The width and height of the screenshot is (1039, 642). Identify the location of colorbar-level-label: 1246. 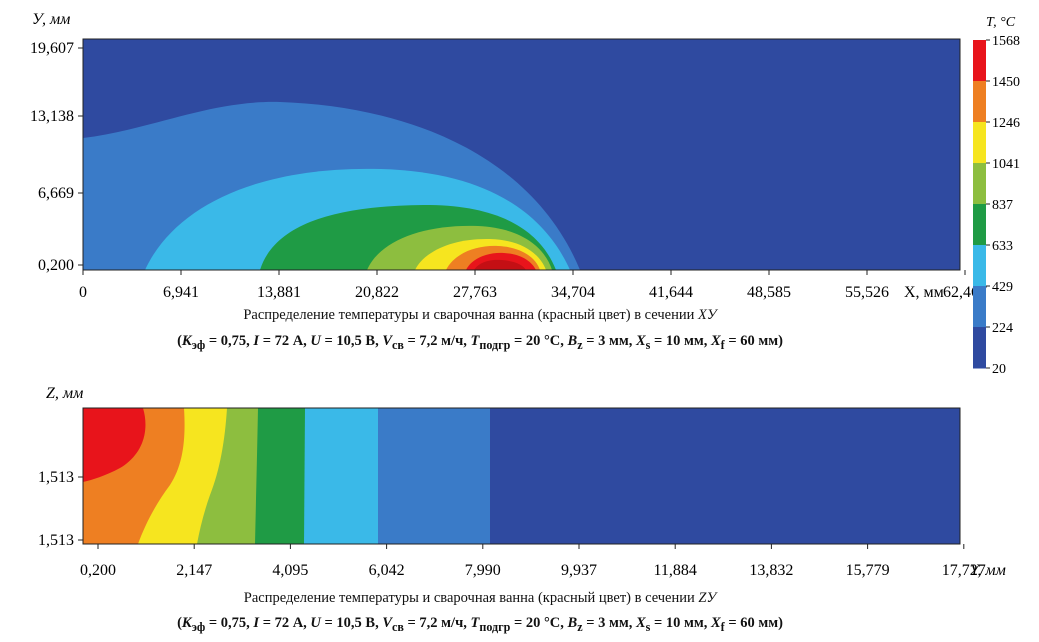
(1006, 123).